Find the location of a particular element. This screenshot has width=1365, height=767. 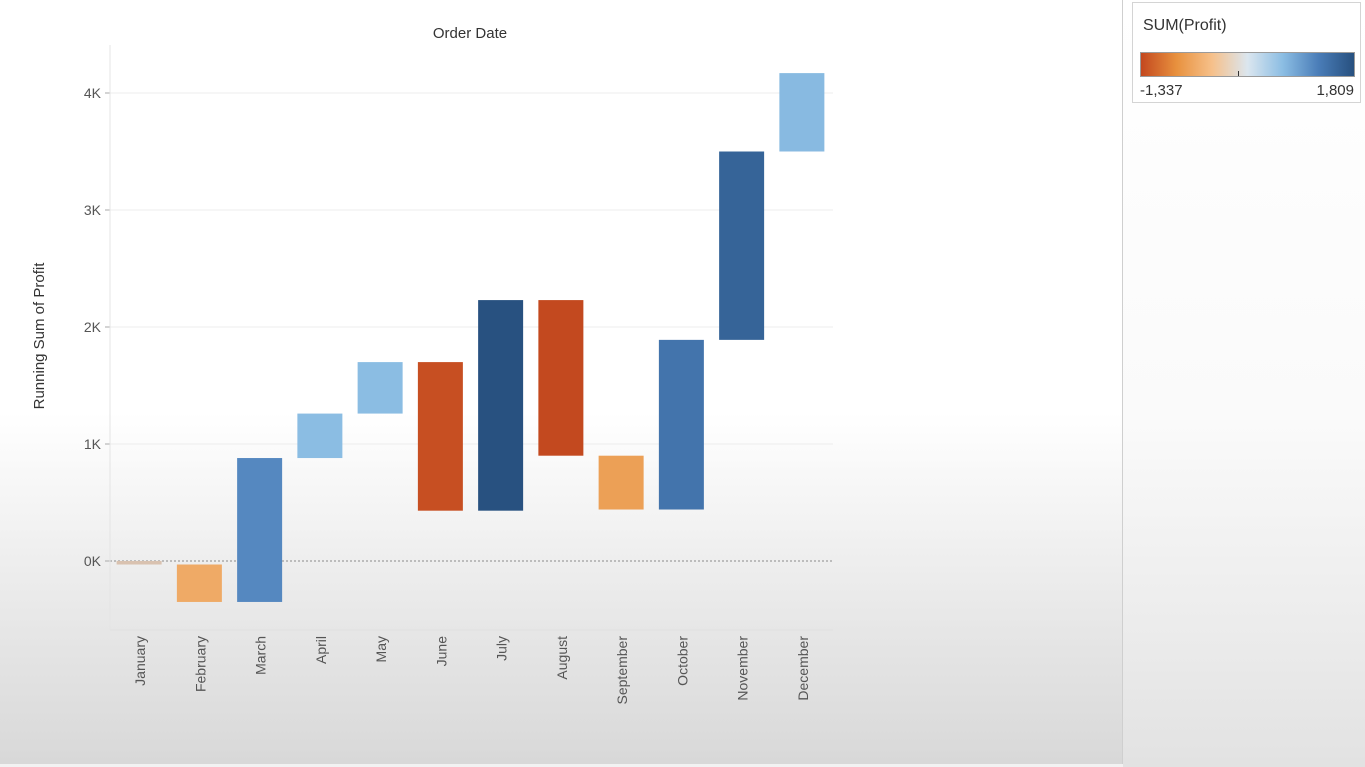

color-legend: SUM(Profit) -1,337 1,809 is located at coordinates (1246, 52).